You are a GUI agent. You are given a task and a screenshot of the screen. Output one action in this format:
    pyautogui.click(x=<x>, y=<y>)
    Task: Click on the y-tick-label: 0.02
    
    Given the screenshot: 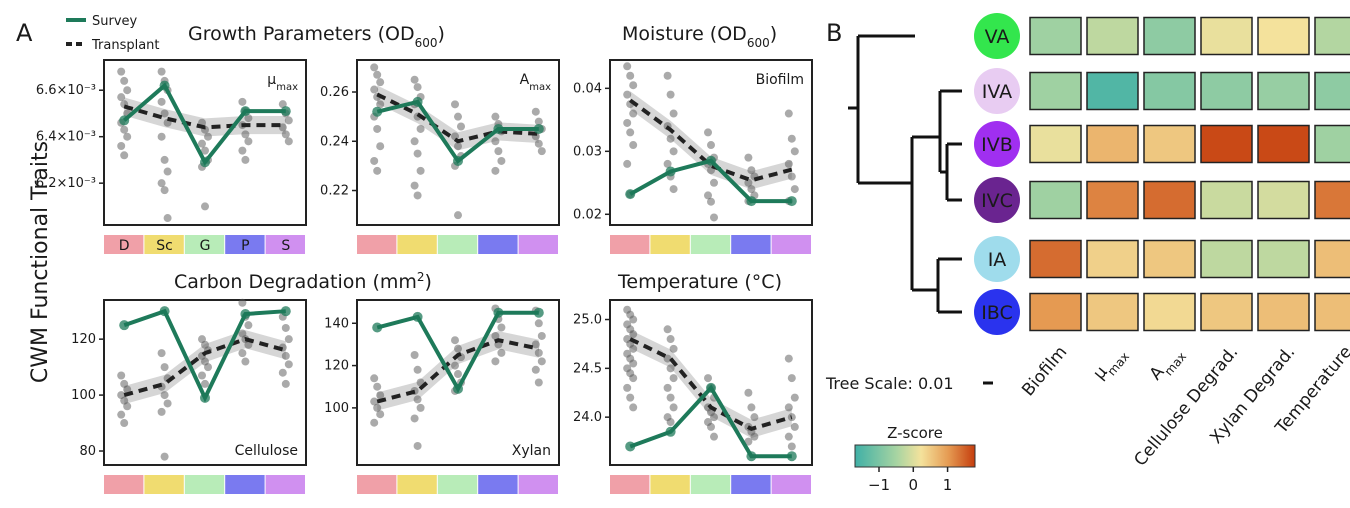 What is the action you would take?
    pyautogui.click(x=587, y=214)
    